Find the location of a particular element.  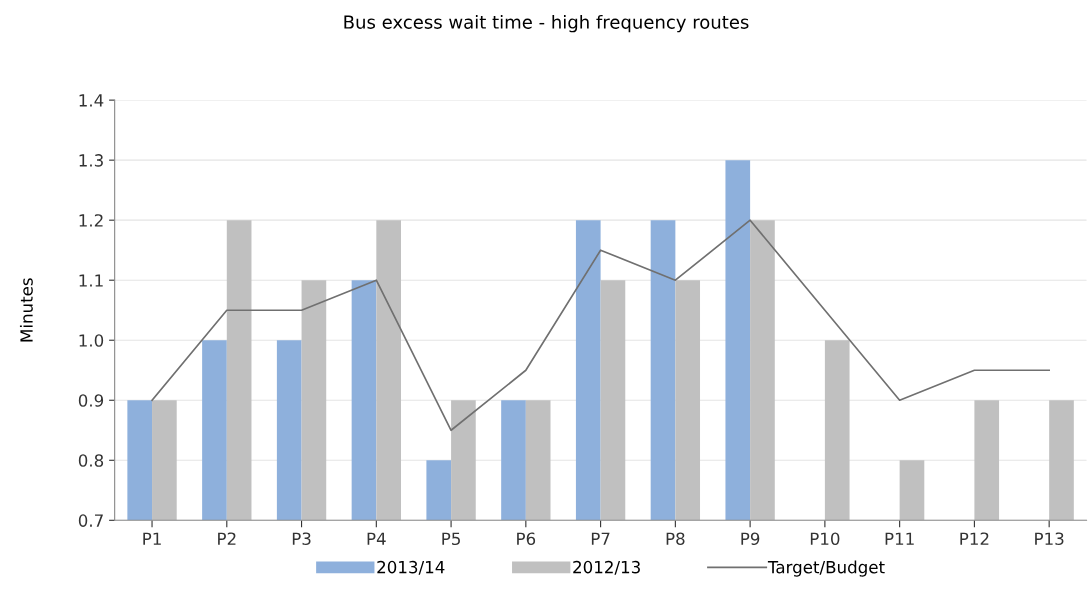

x-tick-label: P2 is located at coordinates (227, 538).